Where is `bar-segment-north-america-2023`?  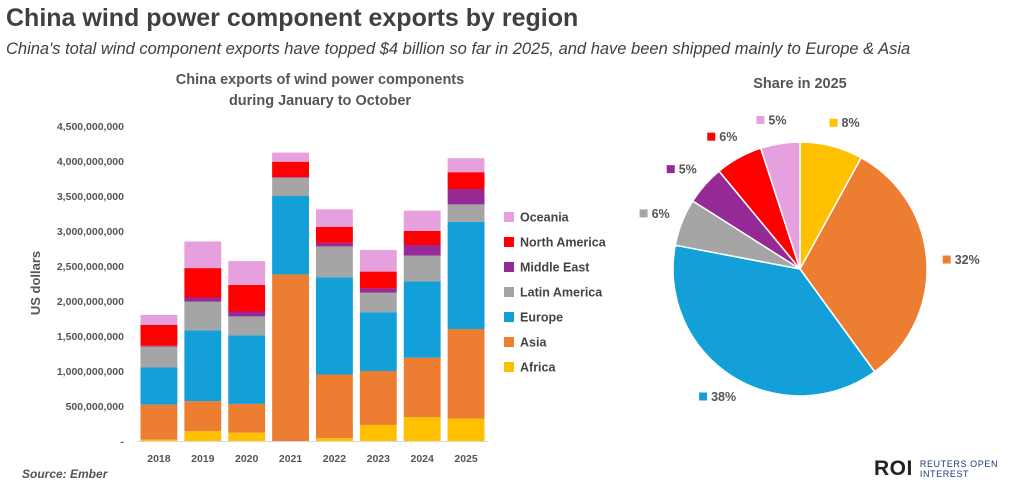
bar-segment-north-america-2023 is located at coordinates (378, 280).